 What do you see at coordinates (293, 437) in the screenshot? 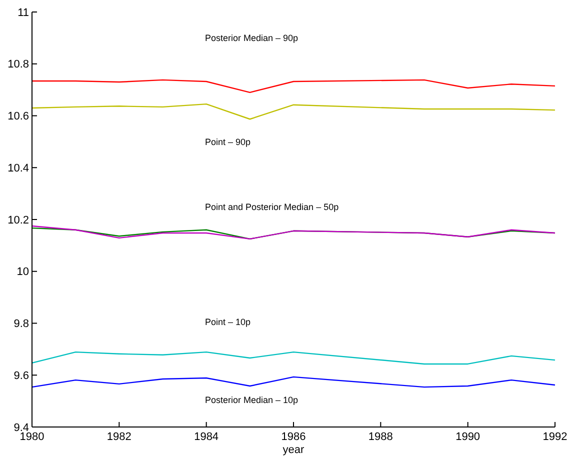
I see `x-tick-label: 1986` at bounding box center [293, 437].